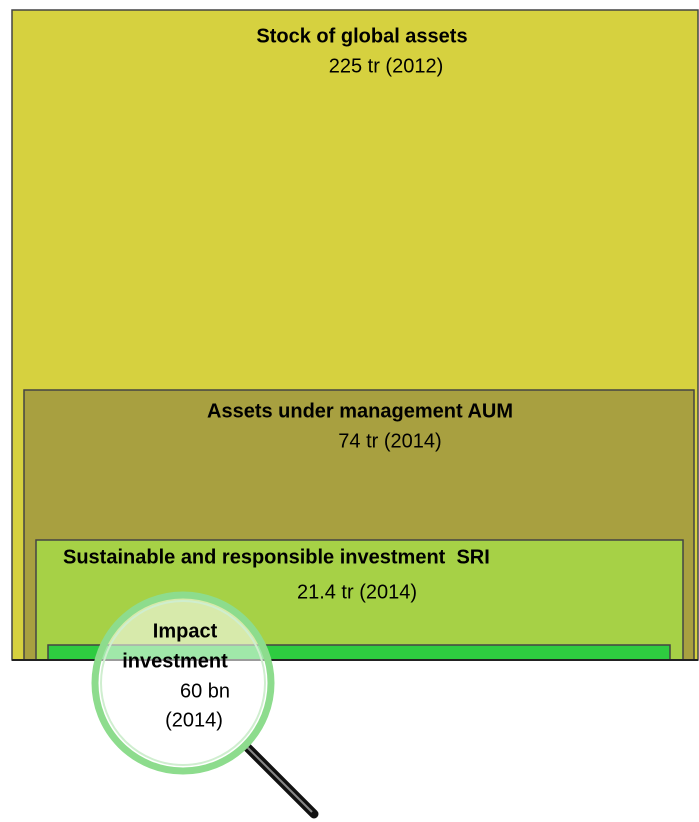 This screenshot has width=699, height=822. Describe the element at coordinates (194, 720) in the screenshot. I see `magnified-value: (2014)` at that location.